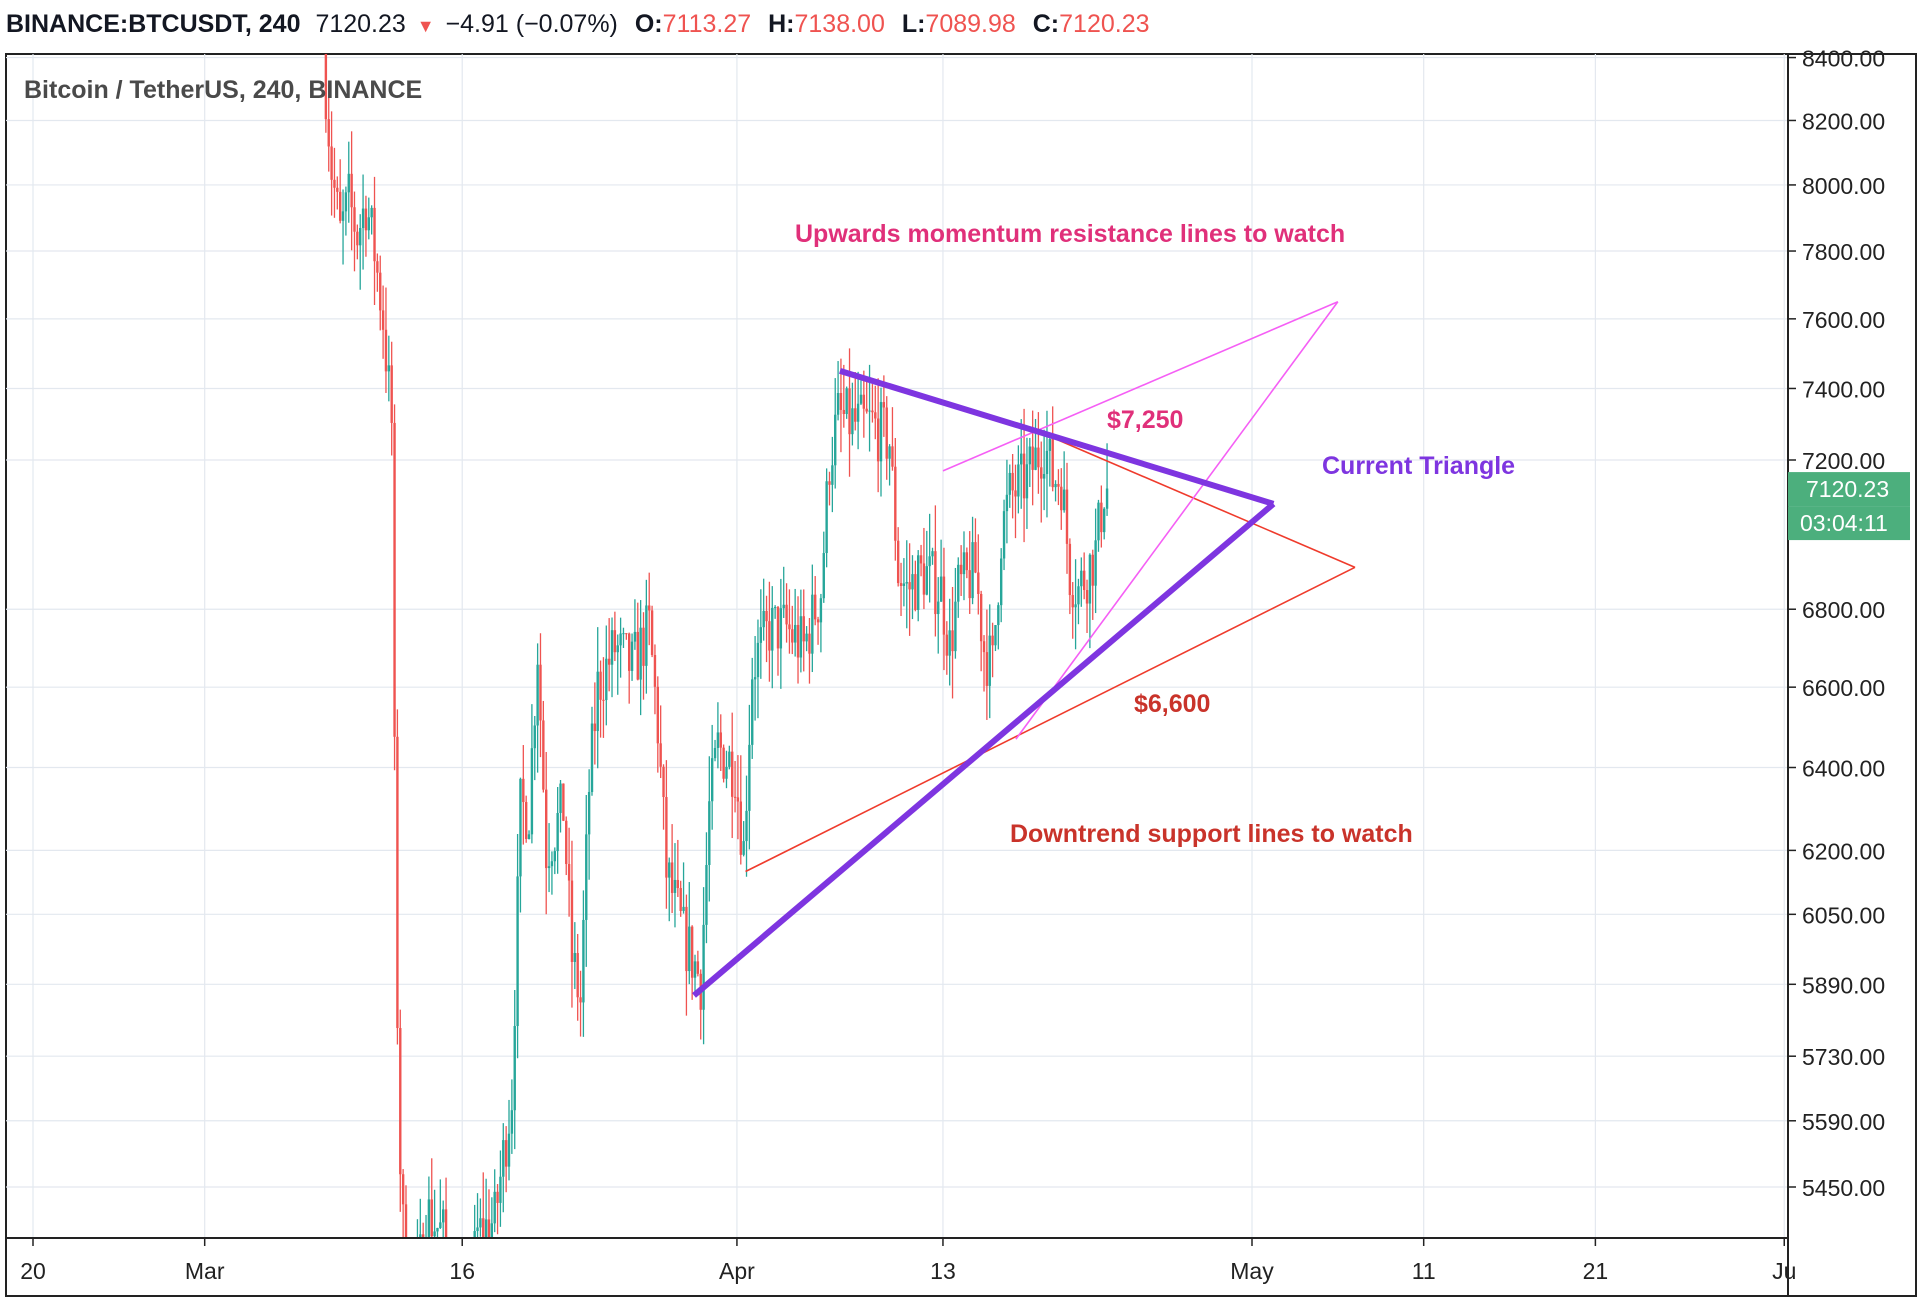 Image resolution: width=1924 pixels, height=1314 pixels. I want to click on resistance-top-line, so click(1140, 386).